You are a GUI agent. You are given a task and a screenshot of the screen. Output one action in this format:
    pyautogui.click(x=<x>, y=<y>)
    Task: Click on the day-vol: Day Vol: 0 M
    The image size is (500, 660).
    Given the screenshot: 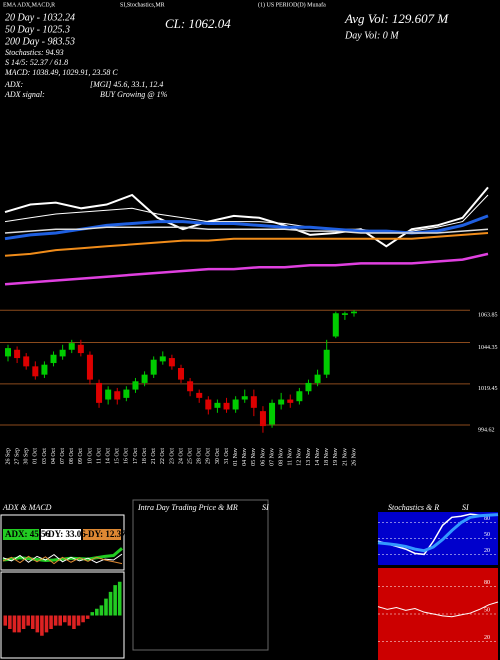 What is the action you would take?
    pyautogui.click(x=371, y=35)
    